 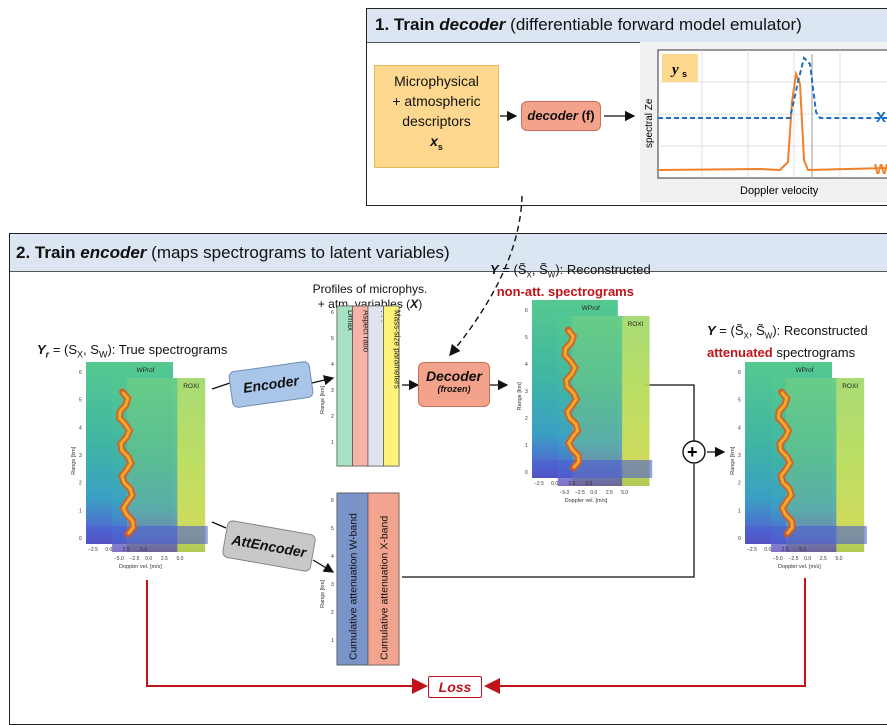 I want to click on x-band-curve, so click(x=772, y=87).